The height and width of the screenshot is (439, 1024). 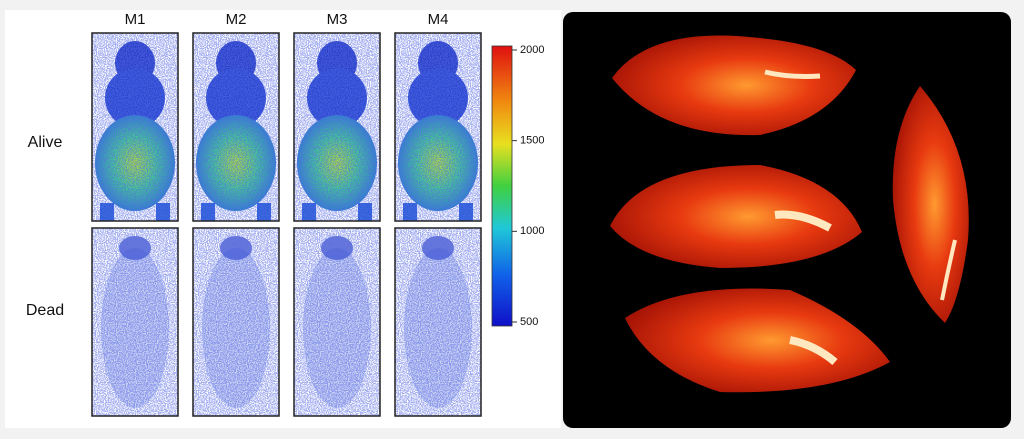 What do you see at coordinates (502, 186) in the screenshot?
I see `colorbar` at bounding box center [502, 186].